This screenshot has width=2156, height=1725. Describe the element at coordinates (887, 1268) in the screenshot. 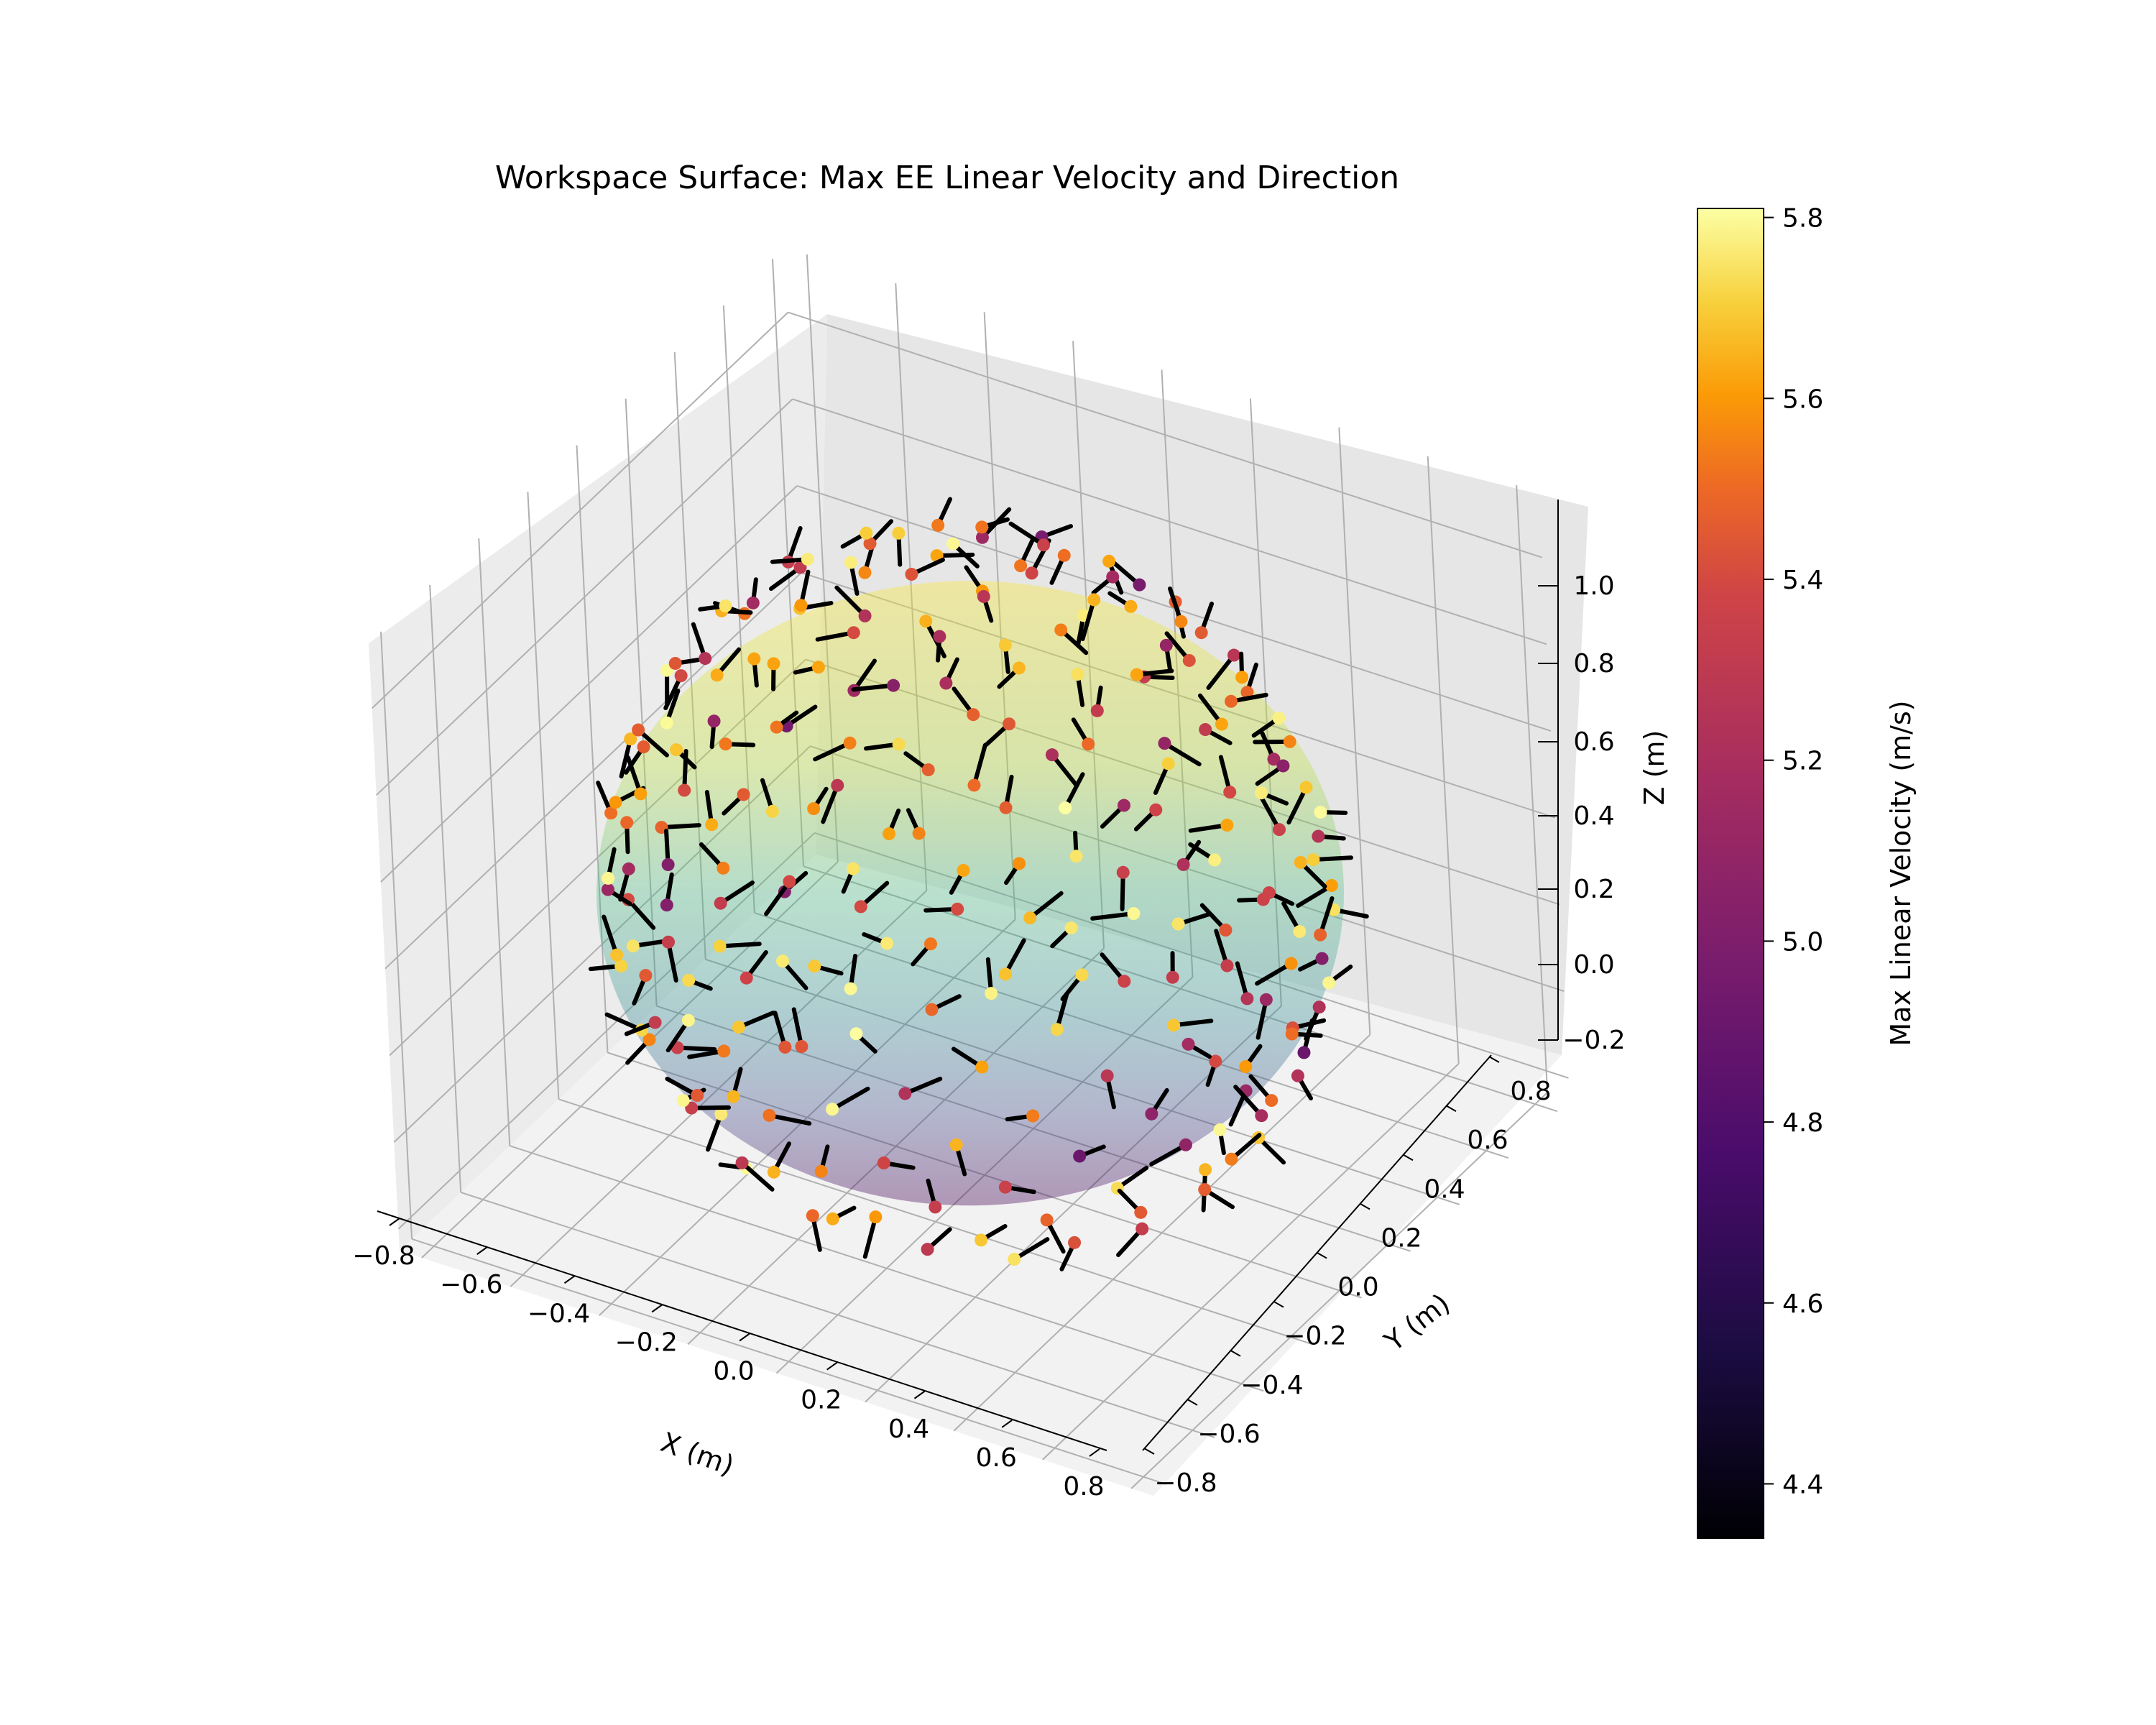

I see `grid-line-y-floor` at that location.